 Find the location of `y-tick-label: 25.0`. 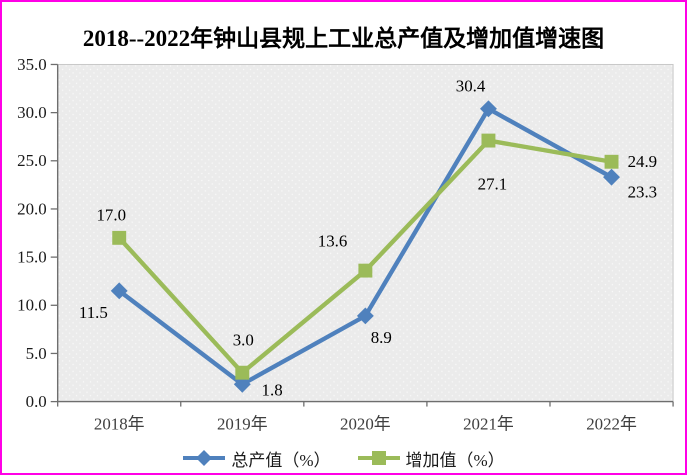

y-tick-label: 25.0 is located at coordinates (32, 160).